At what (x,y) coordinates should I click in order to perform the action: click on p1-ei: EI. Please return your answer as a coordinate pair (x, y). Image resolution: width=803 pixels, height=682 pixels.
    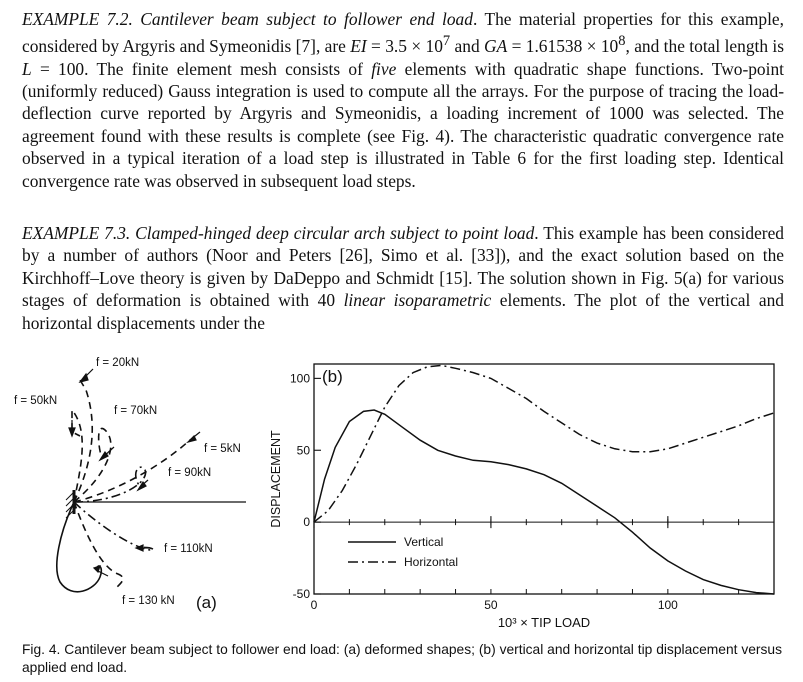
    Looking at the image, I should click on (358, 46).